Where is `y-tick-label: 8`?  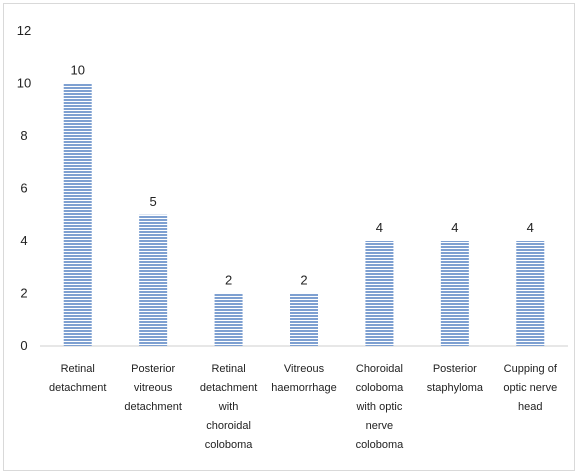 y-tick-label: 8 is located at coordinates (23, 135).